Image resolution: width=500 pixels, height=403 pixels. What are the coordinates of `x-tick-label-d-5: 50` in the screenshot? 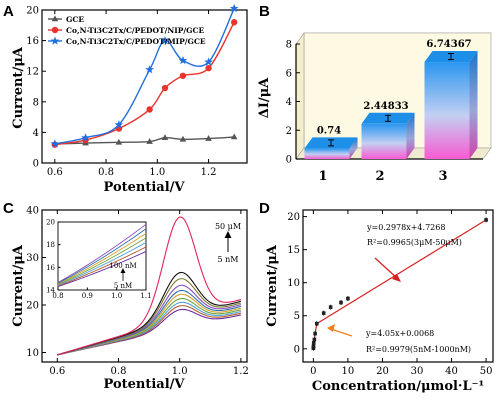 It's located at (486, 371).